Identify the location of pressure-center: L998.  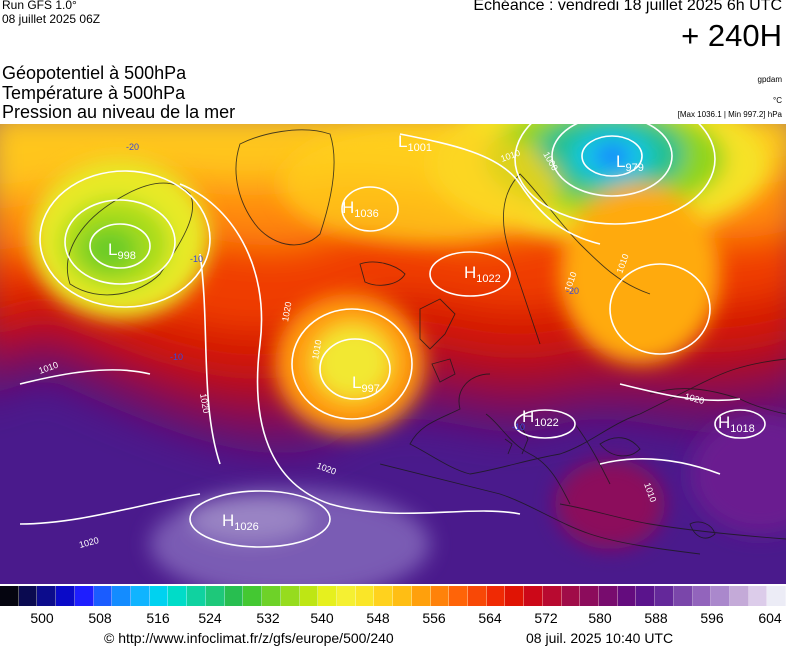
(122, 251).